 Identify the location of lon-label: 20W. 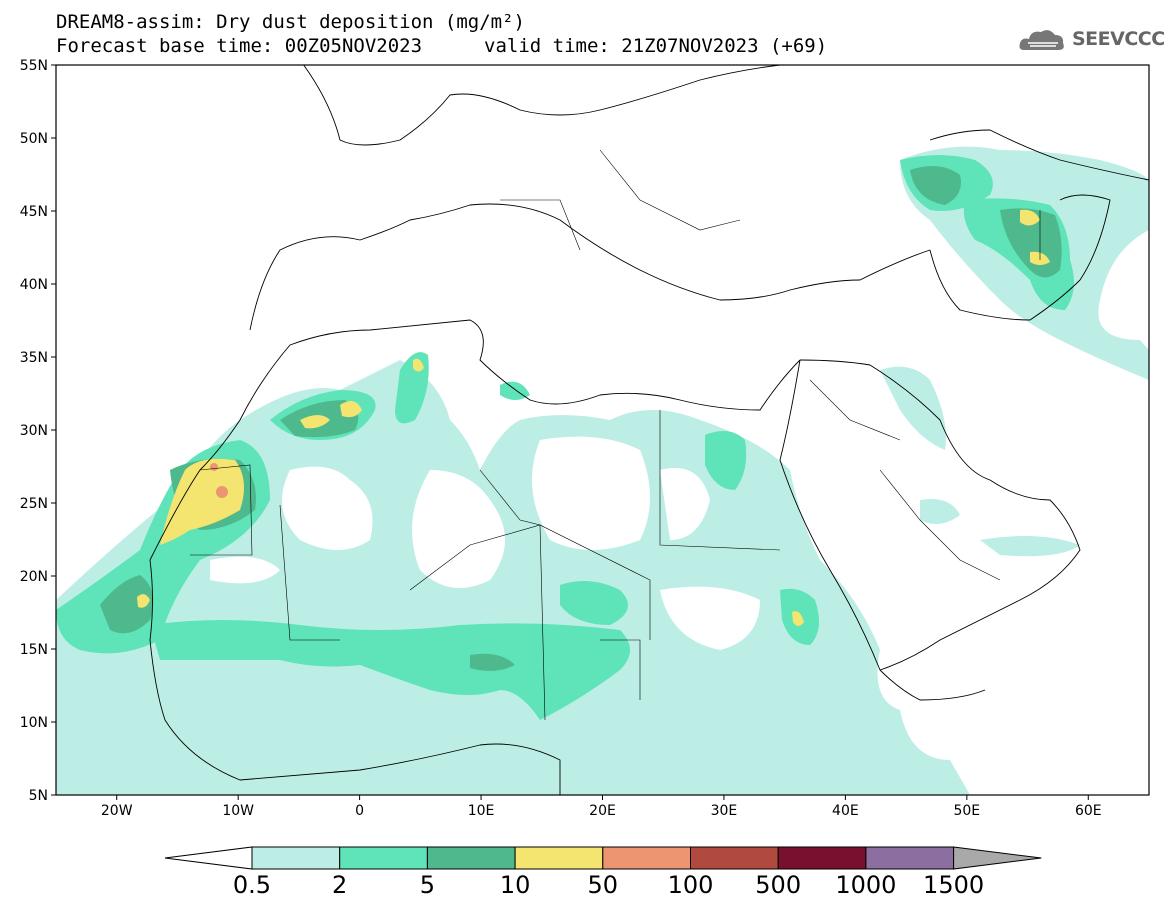
(117, 811).